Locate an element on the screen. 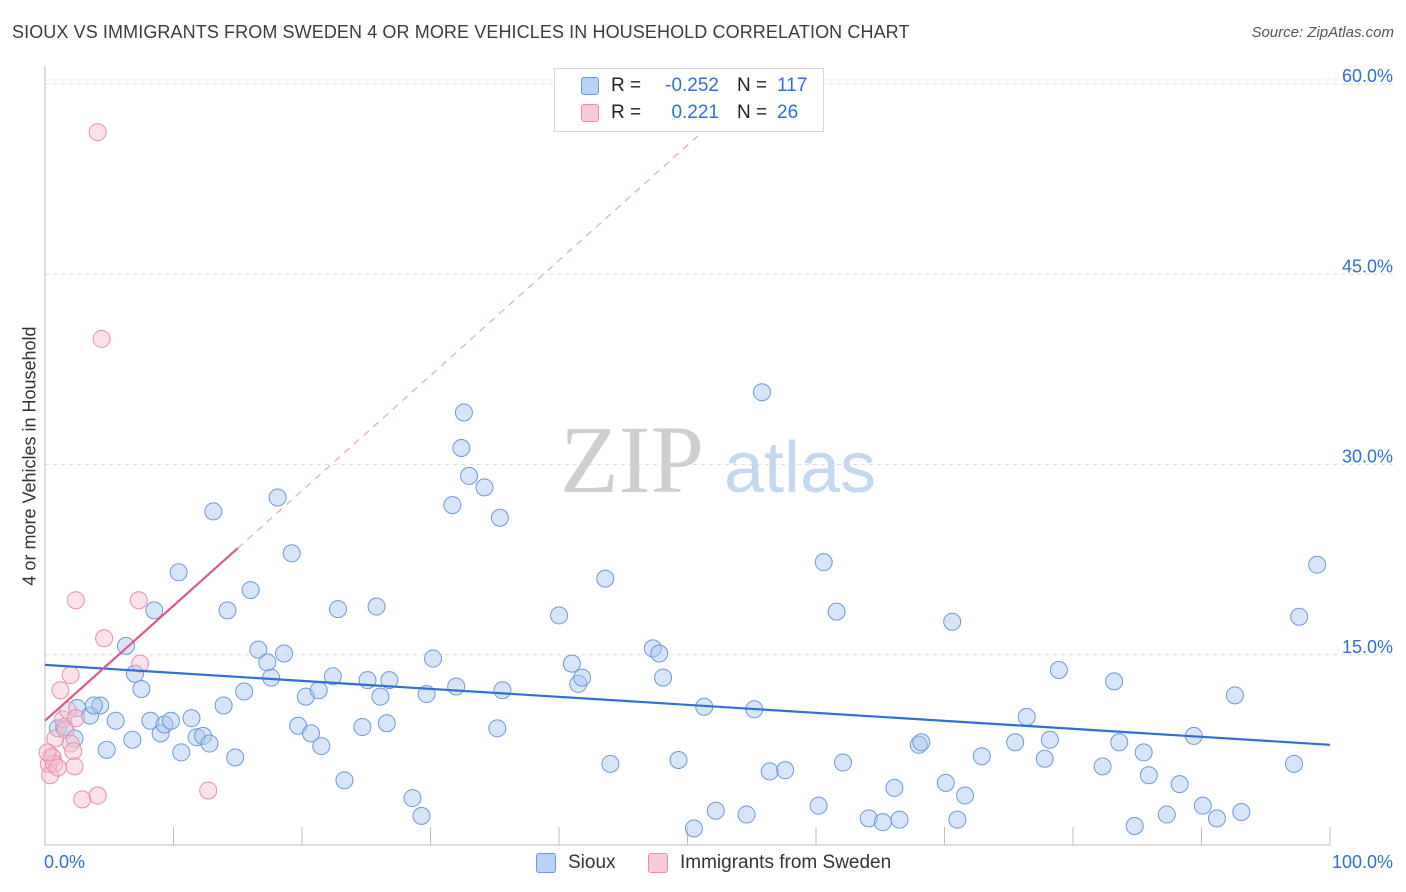 Image resolution: width=1406 pixels, height=892 pixels. watermark-zip: ZIP is located at coordinates (632, 459).